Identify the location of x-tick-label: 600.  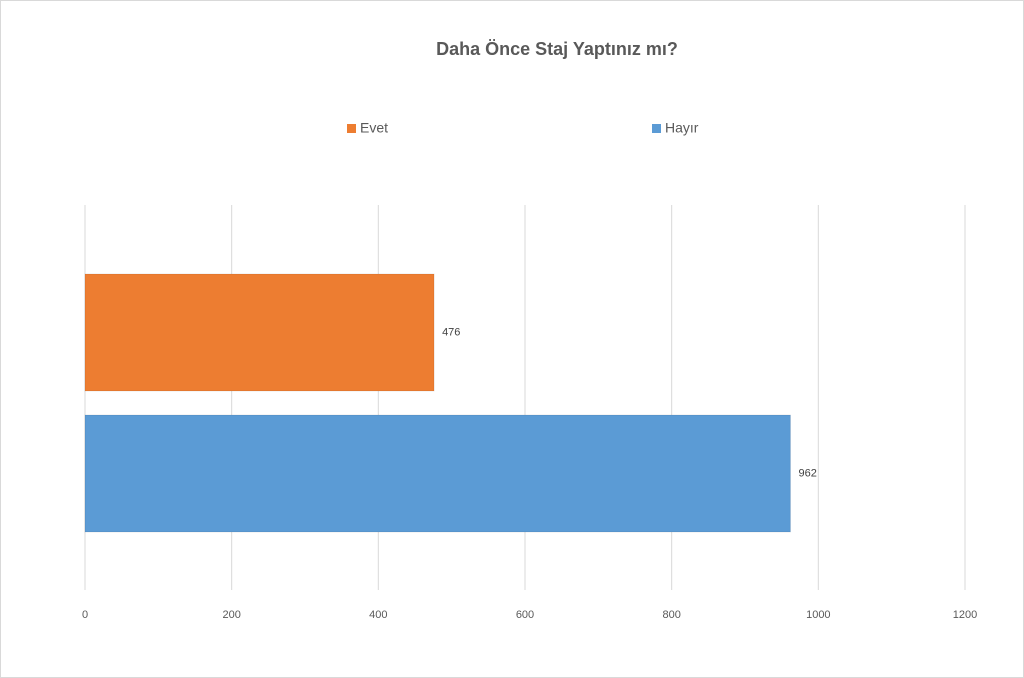
(525, 615).